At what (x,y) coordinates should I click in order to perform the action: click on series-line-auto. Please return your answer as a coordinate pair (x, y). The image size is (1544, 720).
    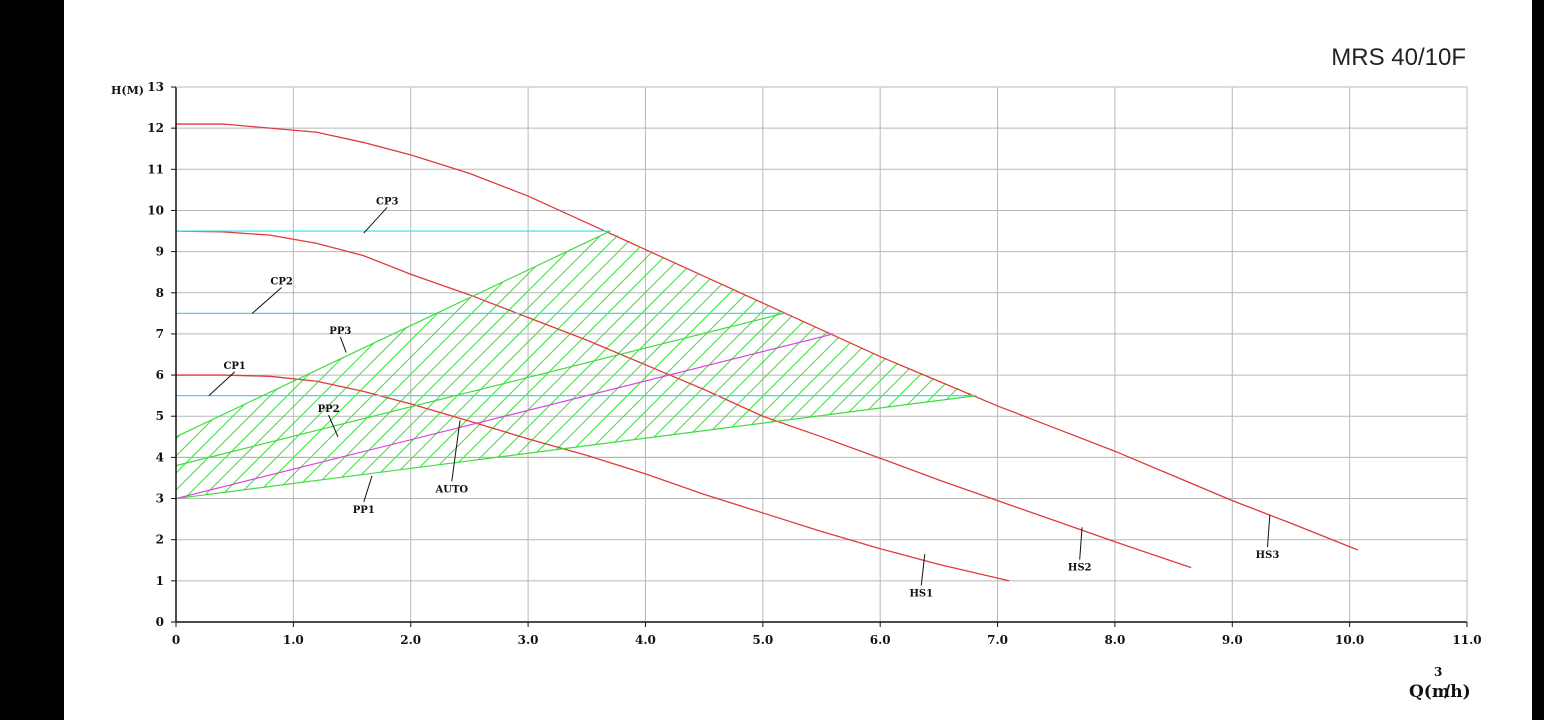
    Looking at the image, I should click on (504, 416).